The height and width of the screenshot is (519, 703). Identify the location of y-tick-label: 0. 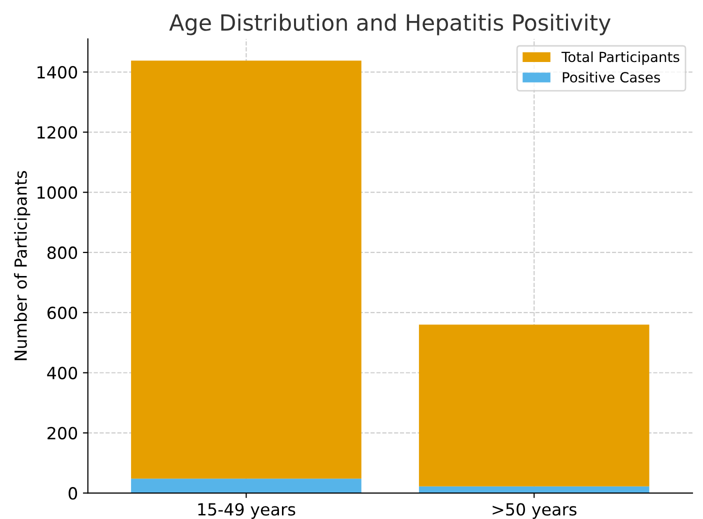
(73, 493).